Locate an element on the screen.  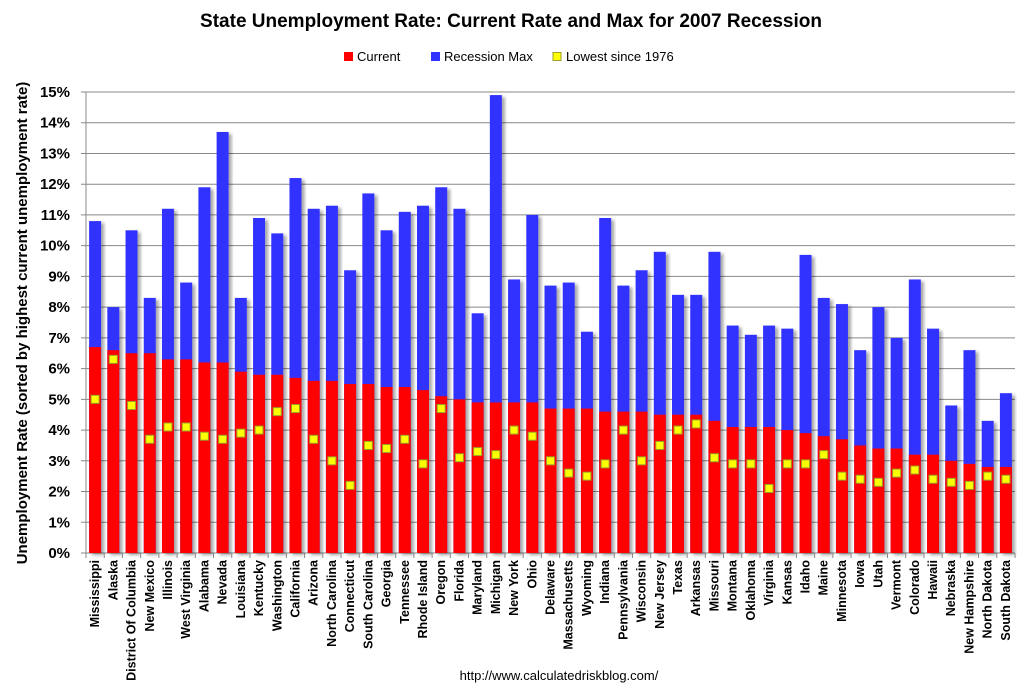
x-tick-label: Michigan is located at coordinates (496, 587).